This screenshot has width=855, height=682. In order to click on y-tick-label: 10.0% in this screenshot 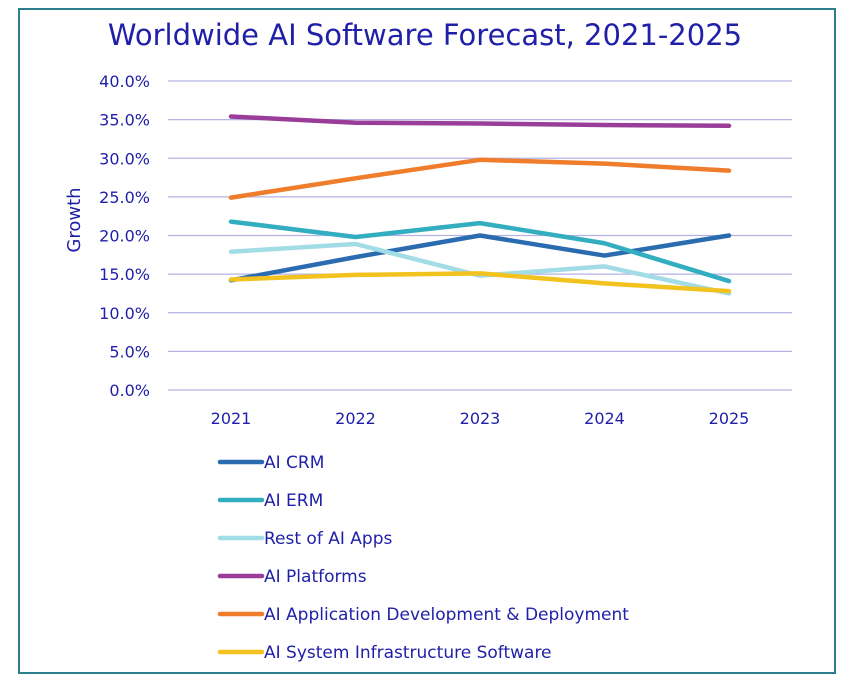, I will do `click(124, 313)`.